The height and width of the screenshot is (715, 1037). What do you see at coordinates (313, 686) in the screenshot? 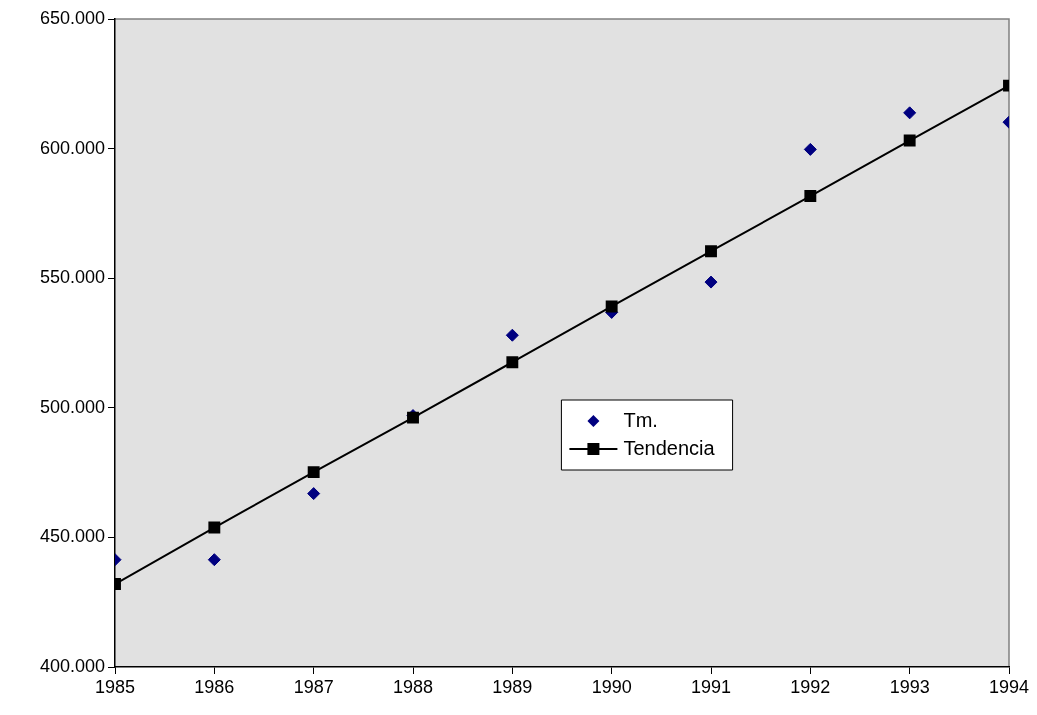
I see `x-tick-label: 1987` at bounding box center [313, 686].